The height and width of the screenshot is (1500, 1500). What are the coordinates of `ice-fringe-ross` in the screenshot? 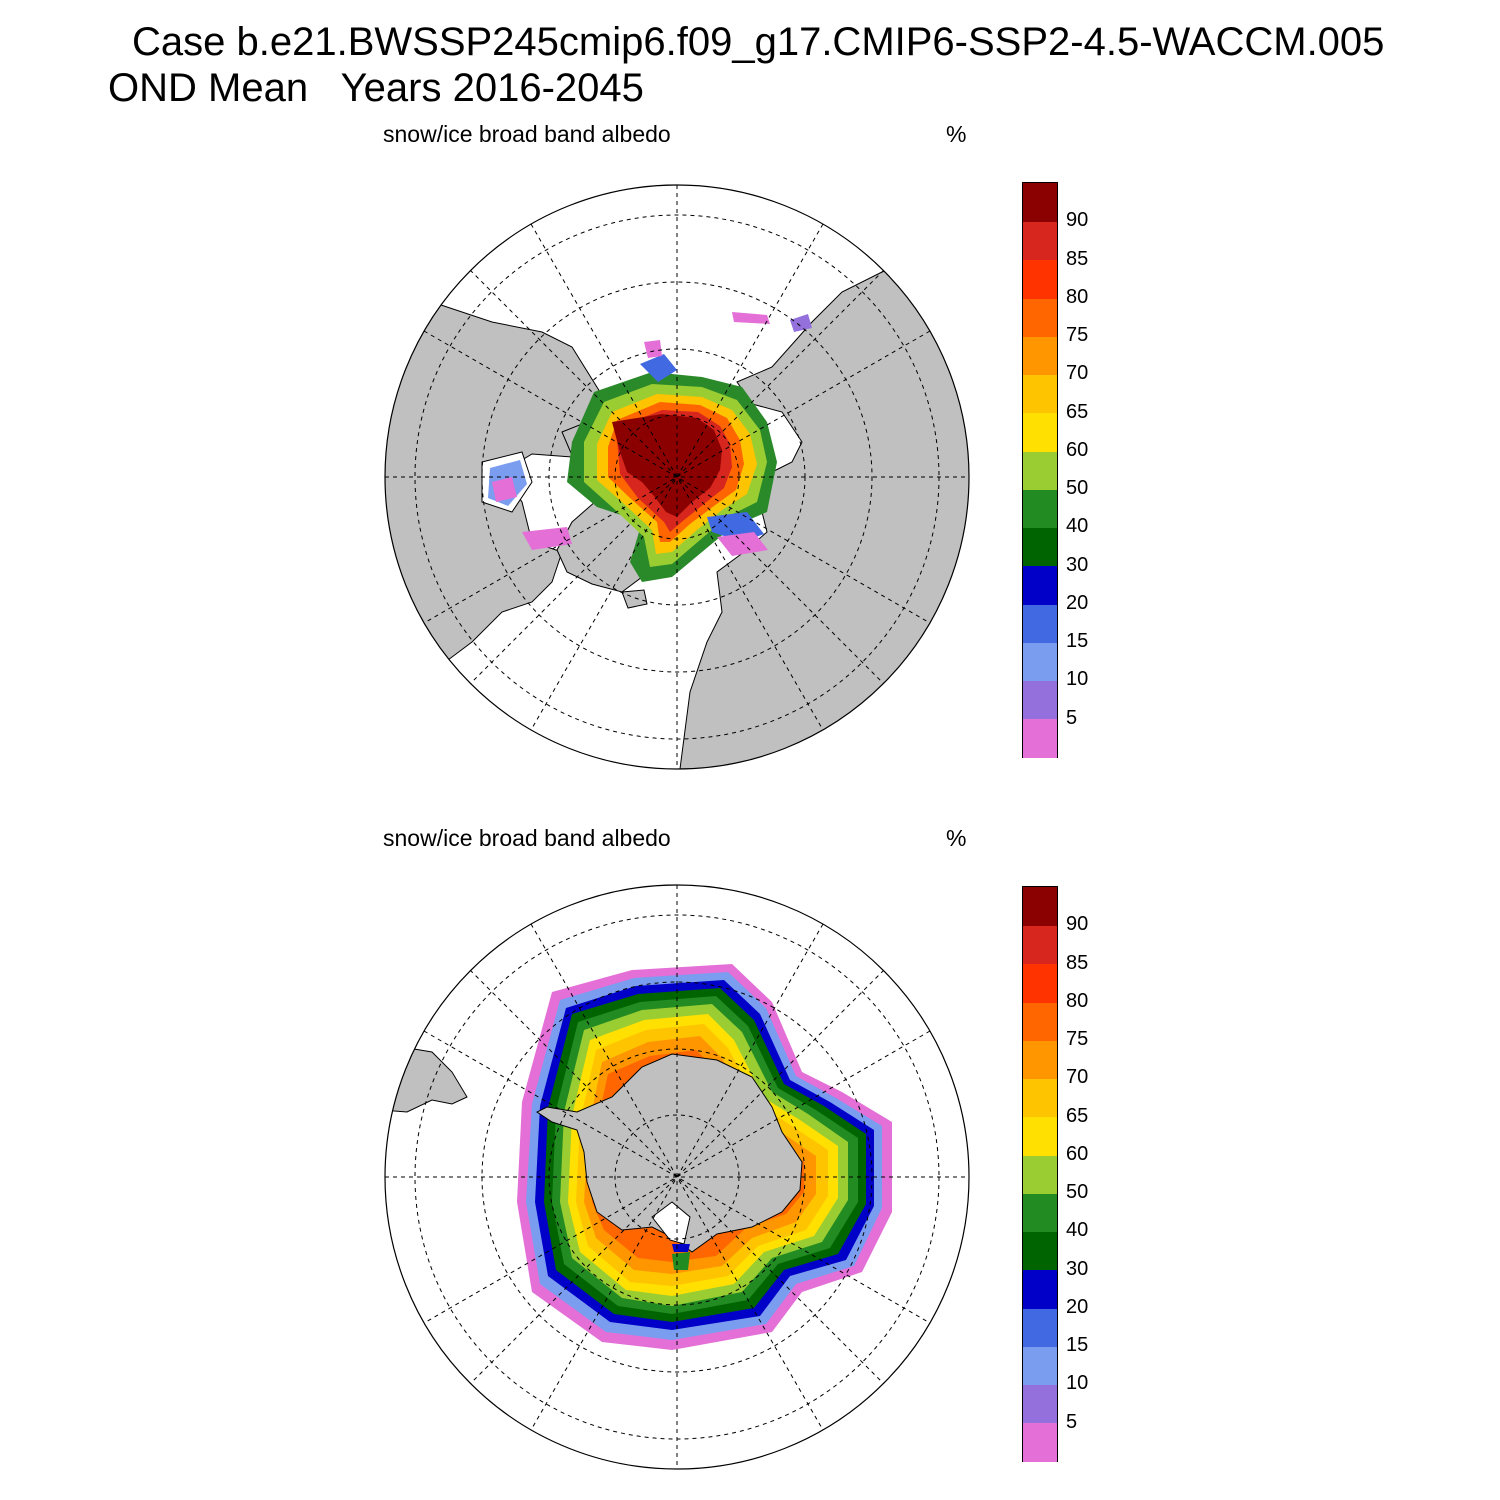 It's located at (681, 1248).